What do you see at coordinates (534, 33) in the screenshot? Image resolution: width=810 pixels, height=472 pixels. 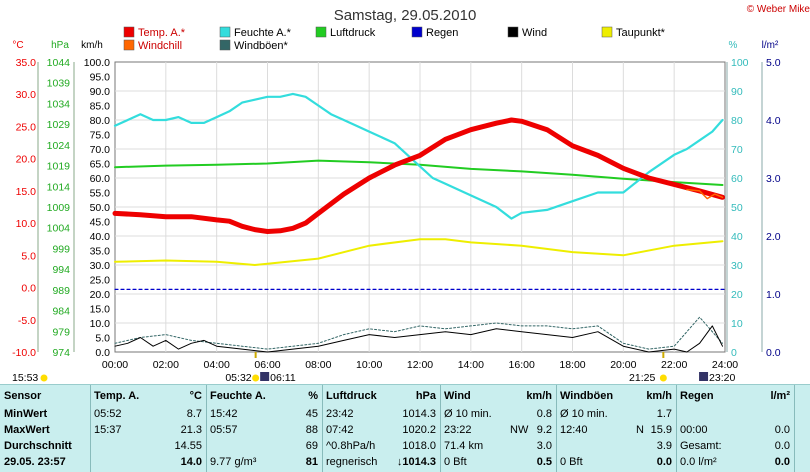 I see `legend-label: Wind` at bounding box center [534, 33].